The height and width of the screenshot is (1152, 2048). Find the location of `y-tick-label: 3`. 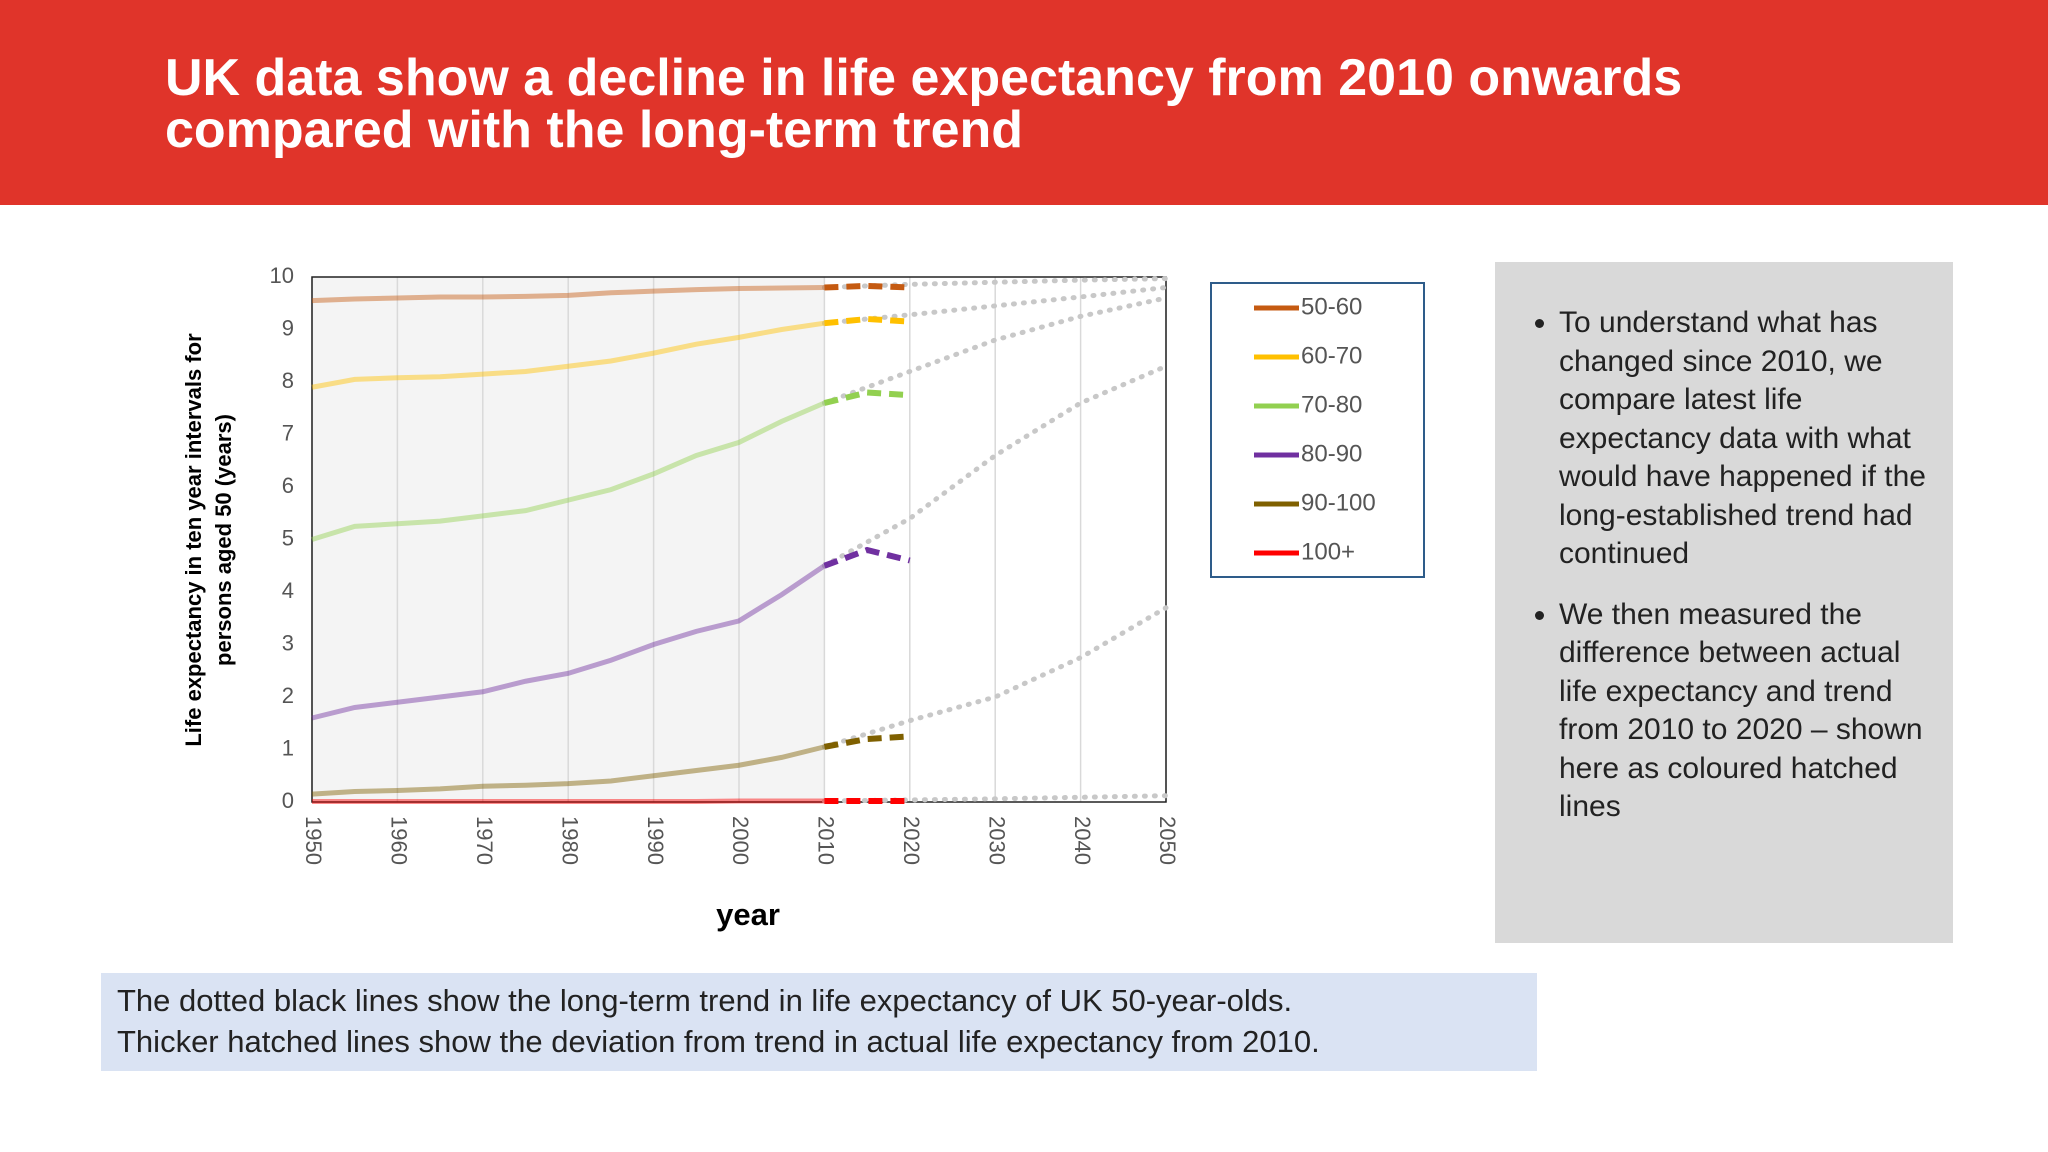

y-tick-label: 3 is located at coordinates (288, 642).